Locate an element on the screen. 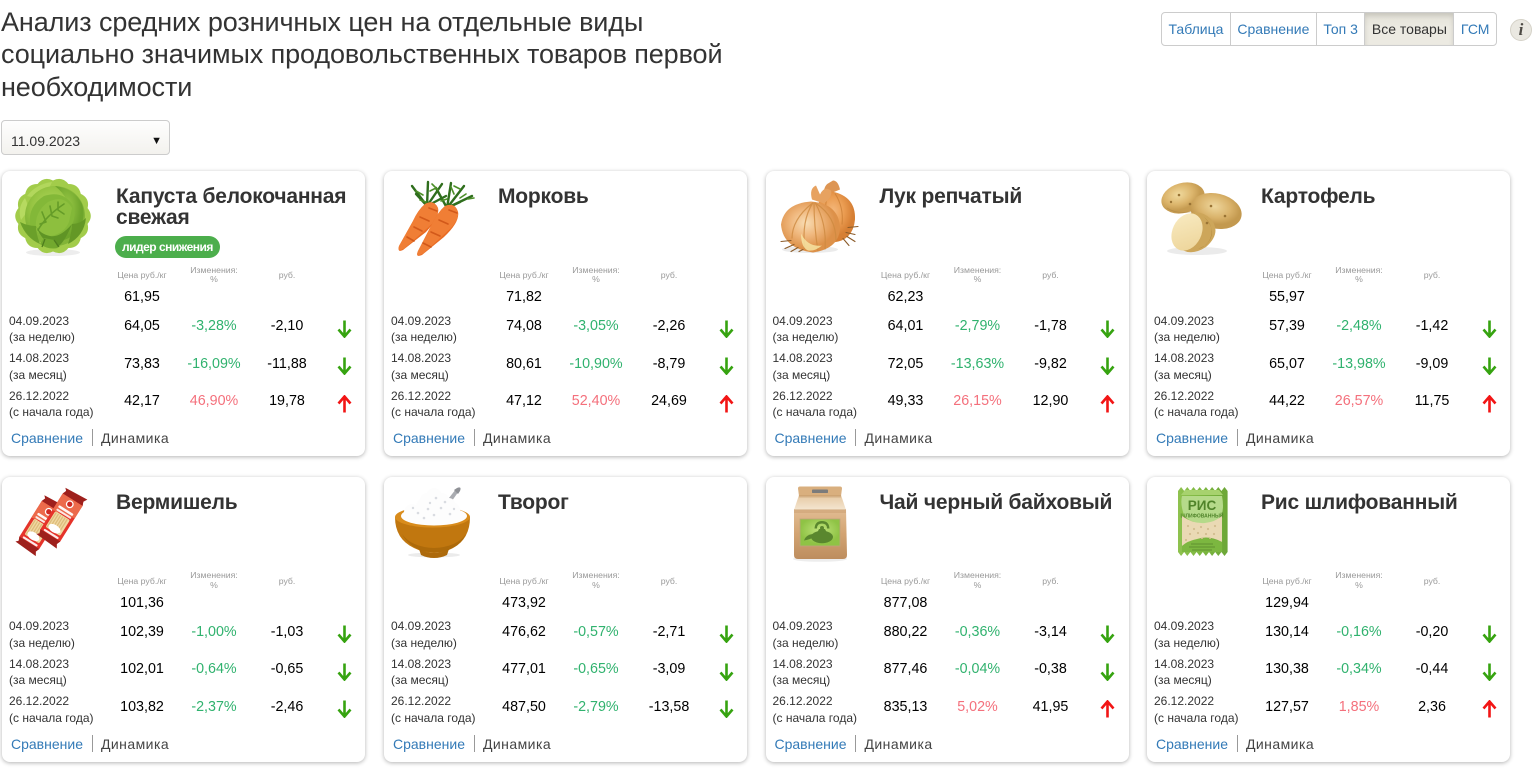  svg-text: РИС is located at coordinates (1202, 505).